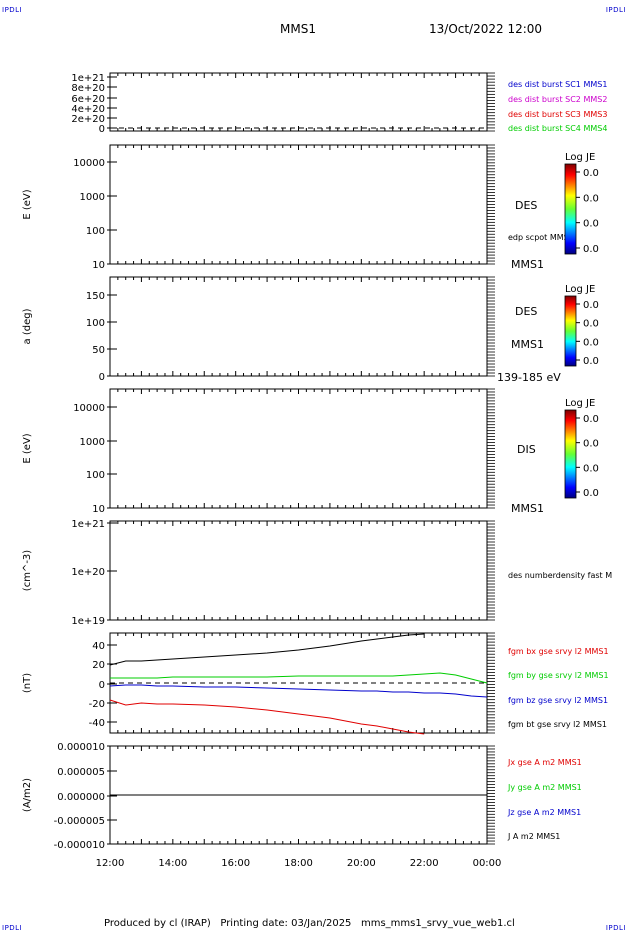  I want to click on panel-frame-dis_energy, so click(298, 448).